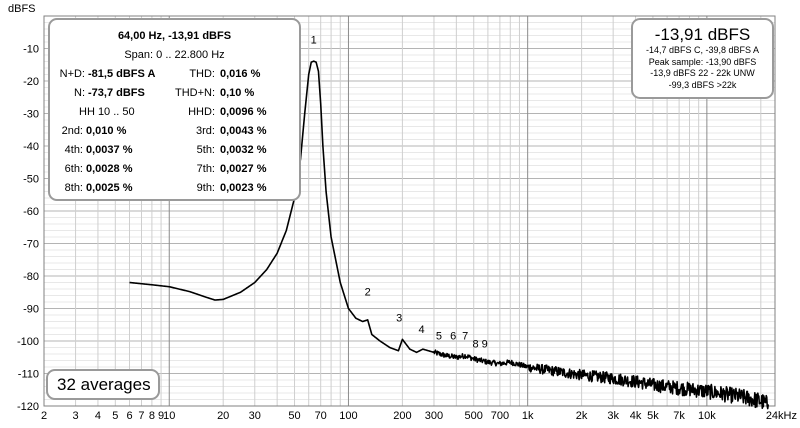  Describe the element at coordinates (243, 131) in the screenshot. I see `h3-value: 0,0043 %` at that location.